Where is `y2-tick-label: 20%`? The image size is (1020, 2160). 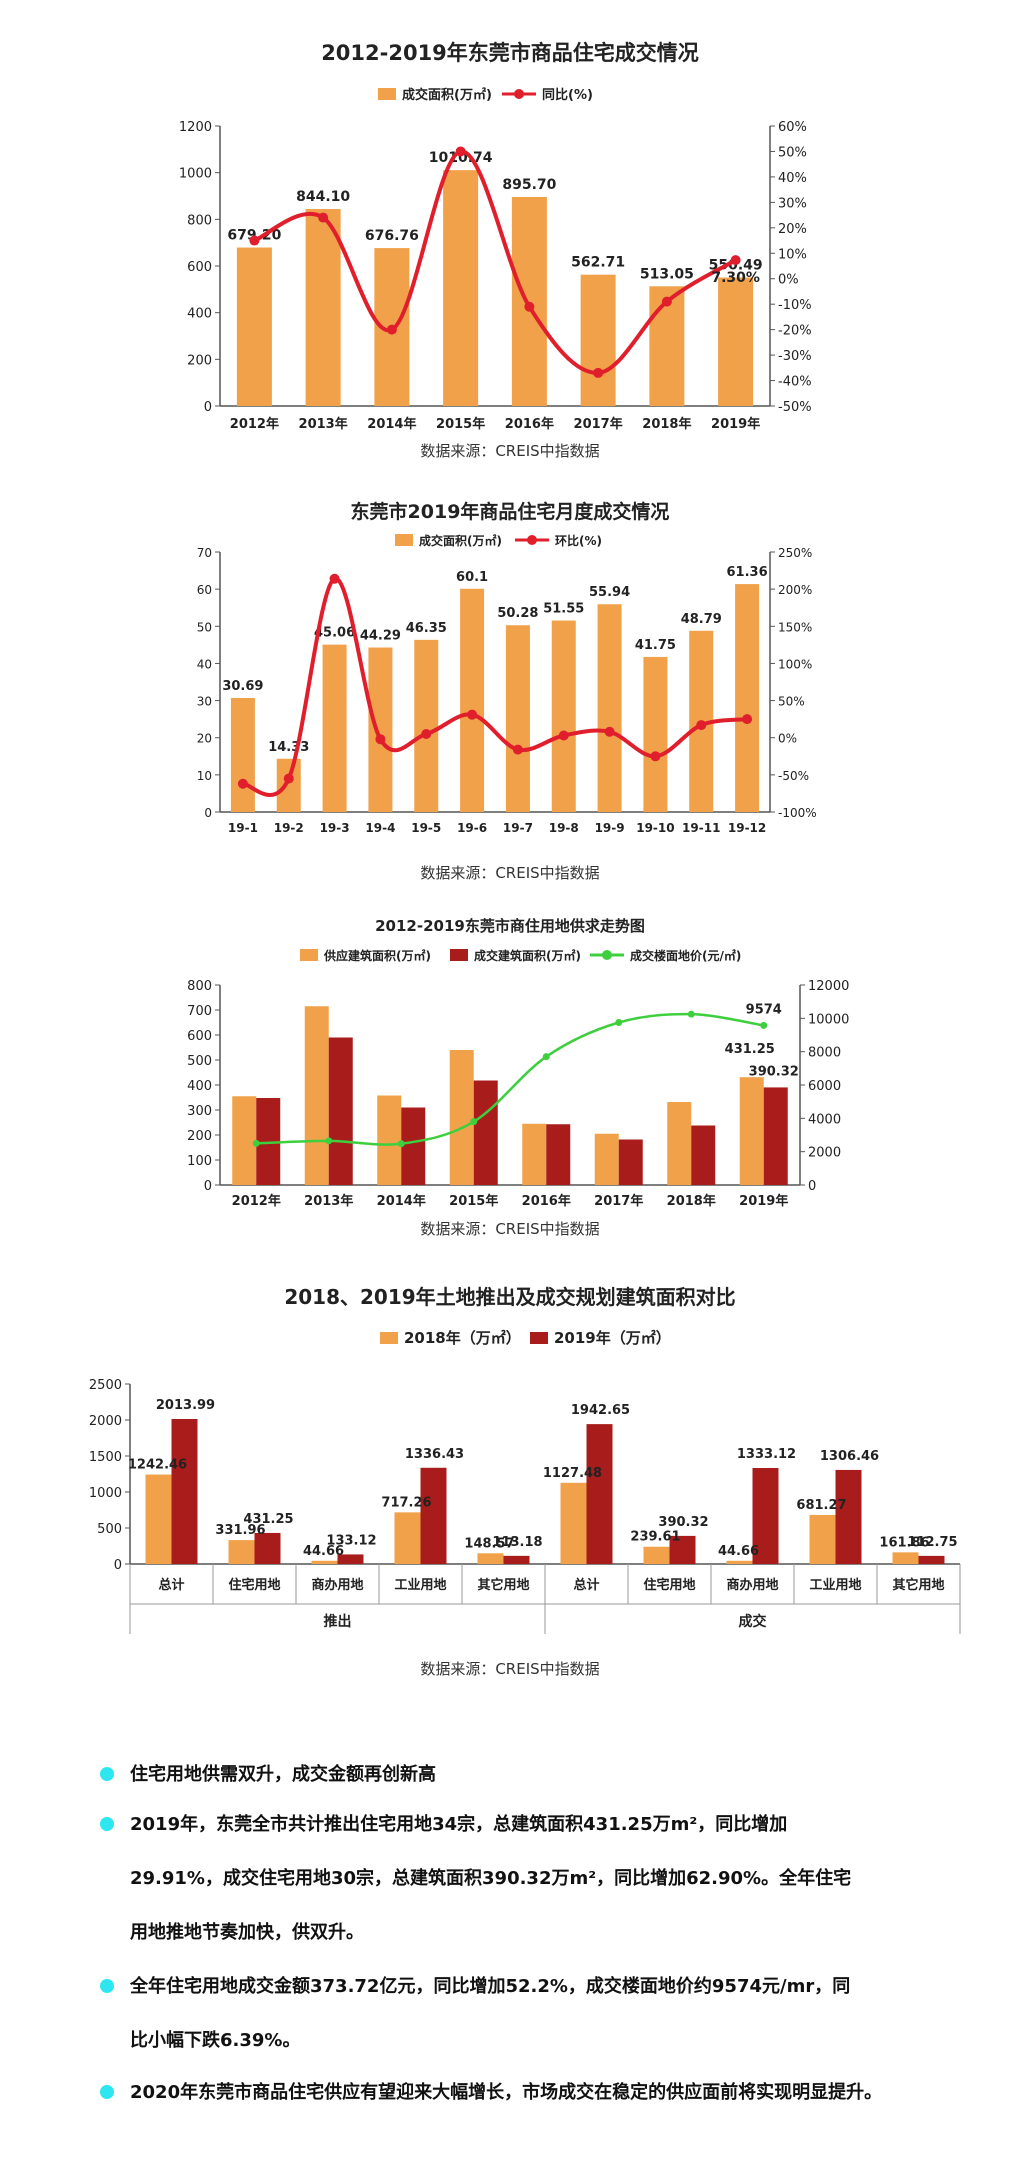
y2-tick-label: 20% is located at coordinates (792, 229).